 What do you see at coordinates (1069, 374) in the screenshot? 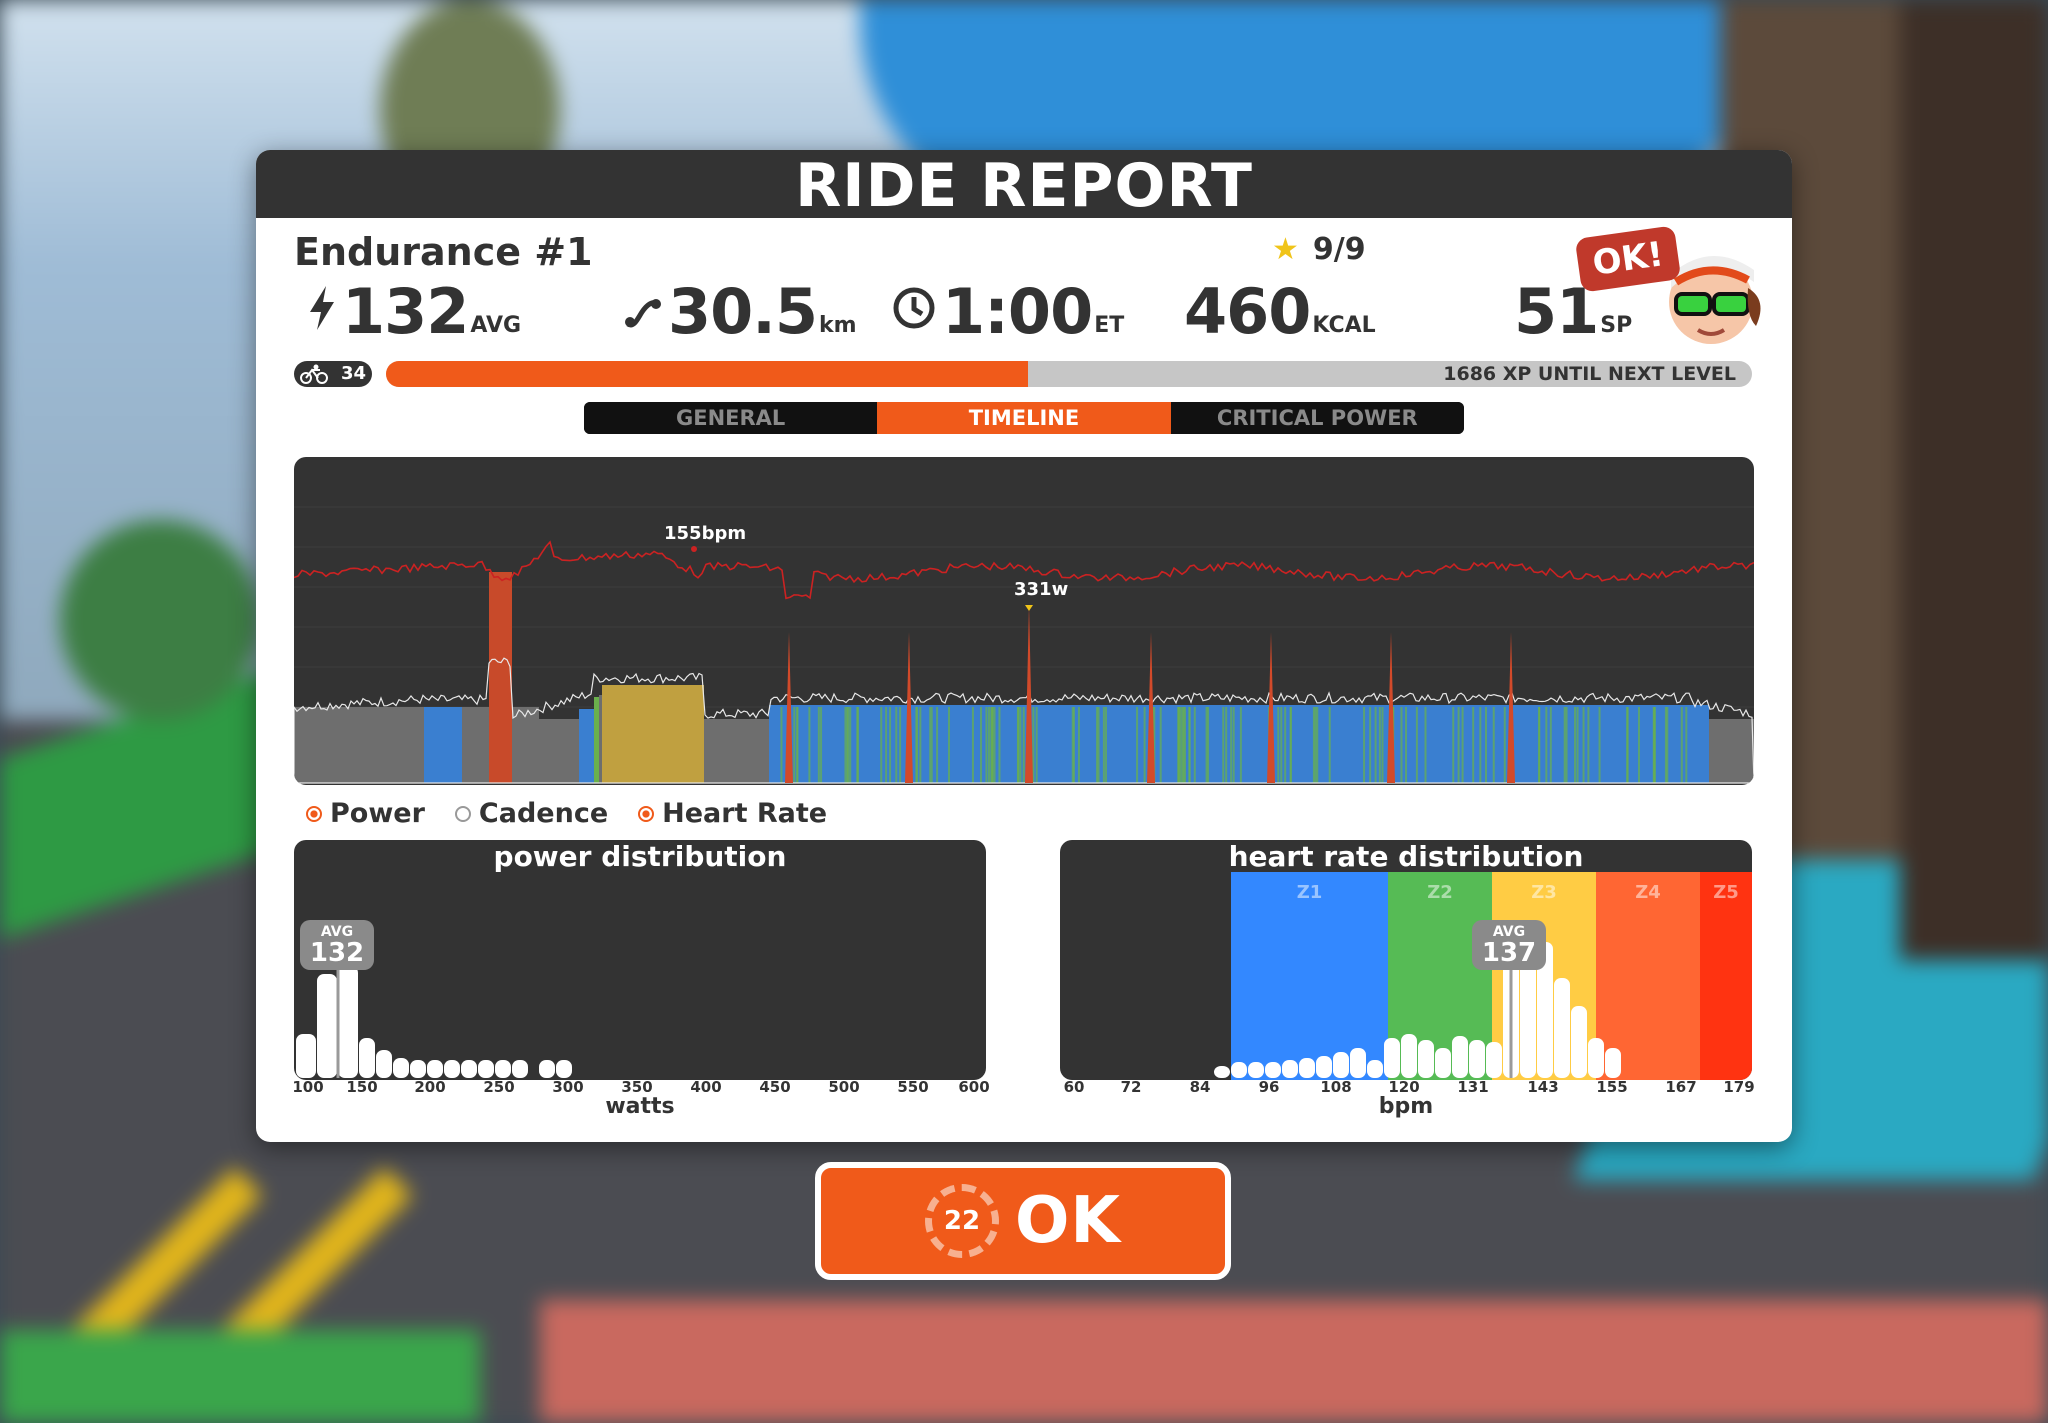
I see `xp-progress-bar: 1686 XP UNTIL NEXT LEVEL` at bounding box center [1069, 374].